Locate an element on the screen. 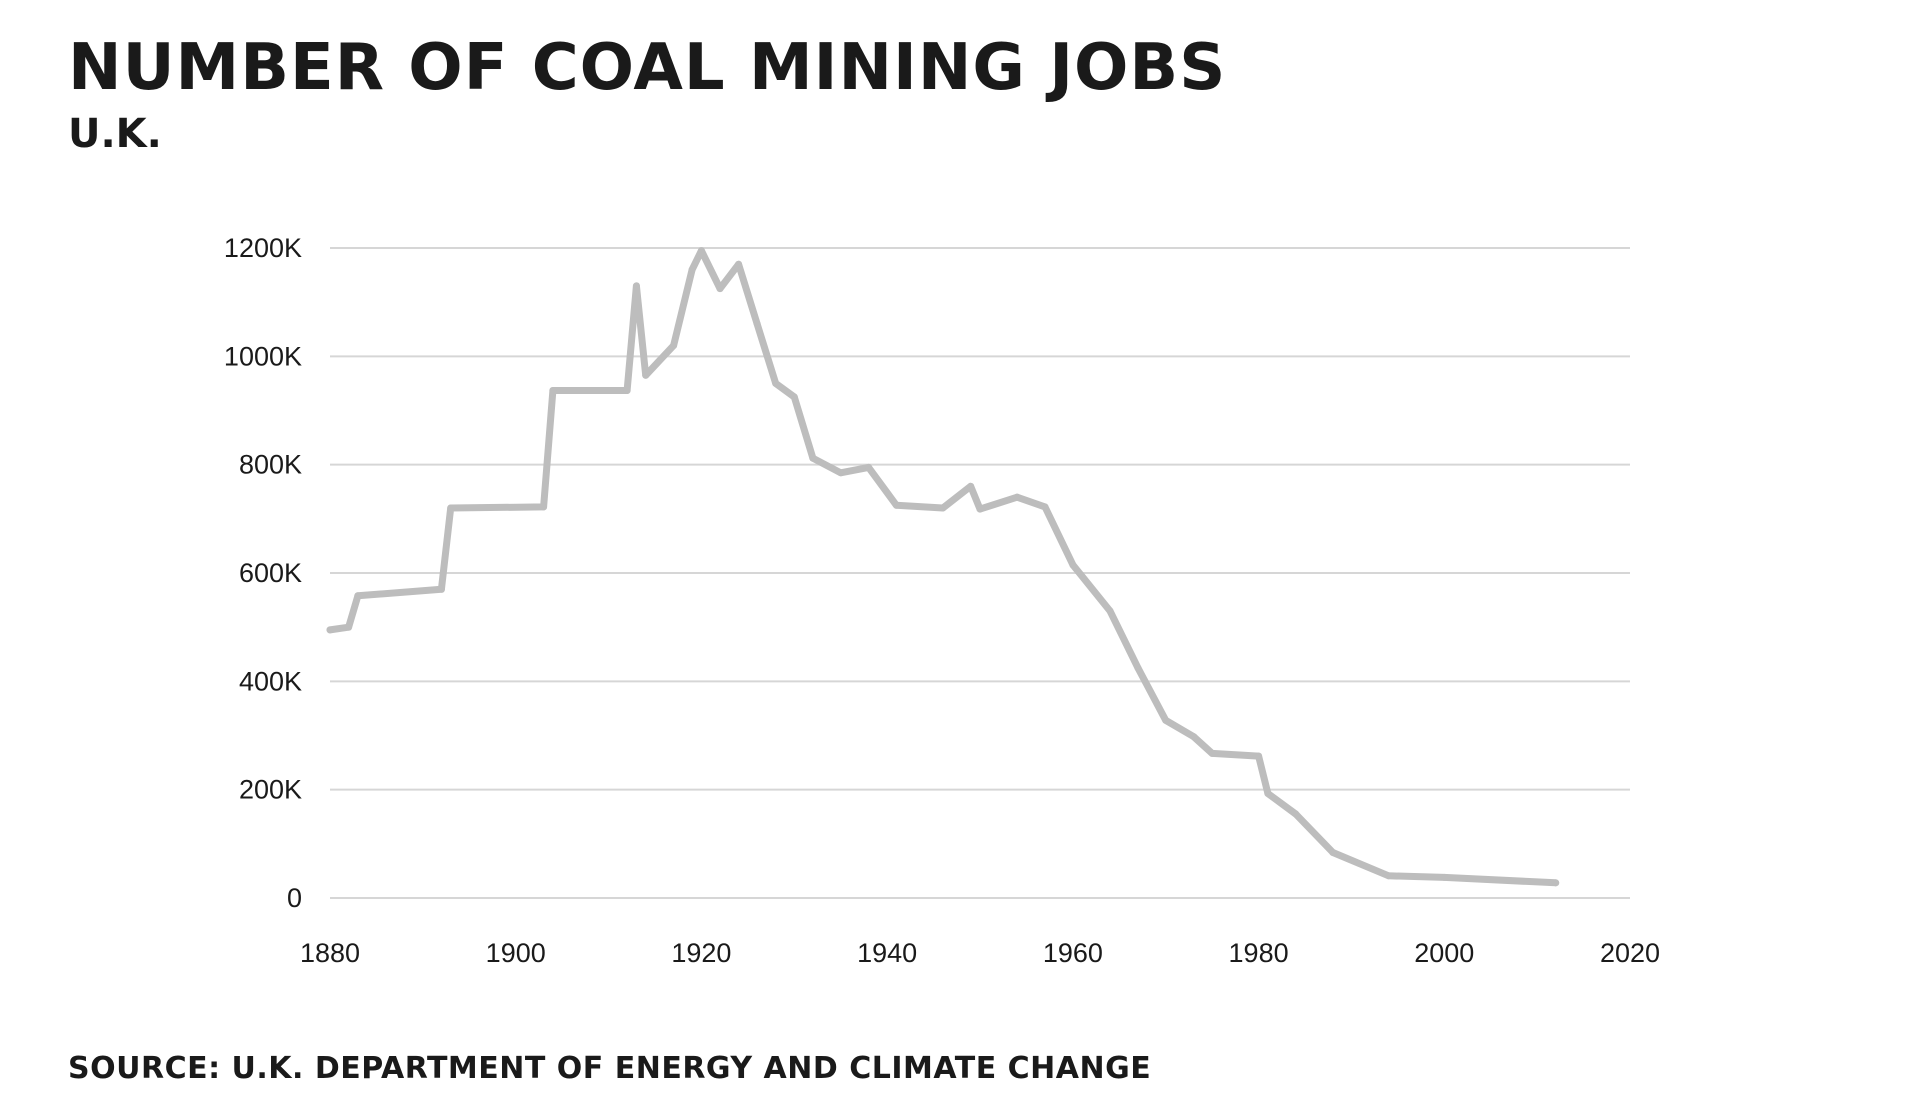 The height and width of the screenshot is (1100, 1920). x-tick-label: 1900 is located at coordinates (516, 953).